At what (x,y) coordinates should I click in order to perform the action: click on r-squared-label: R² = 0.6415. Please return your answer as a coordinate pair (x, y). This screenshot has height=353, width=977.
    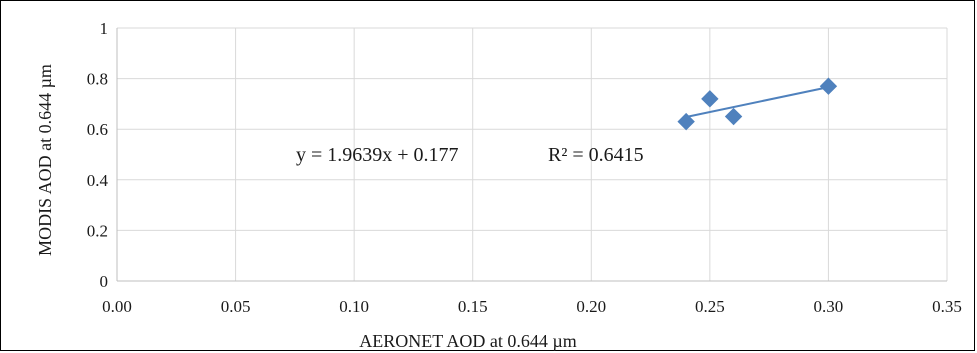
    Looking at the image, I should click on (596, 155).